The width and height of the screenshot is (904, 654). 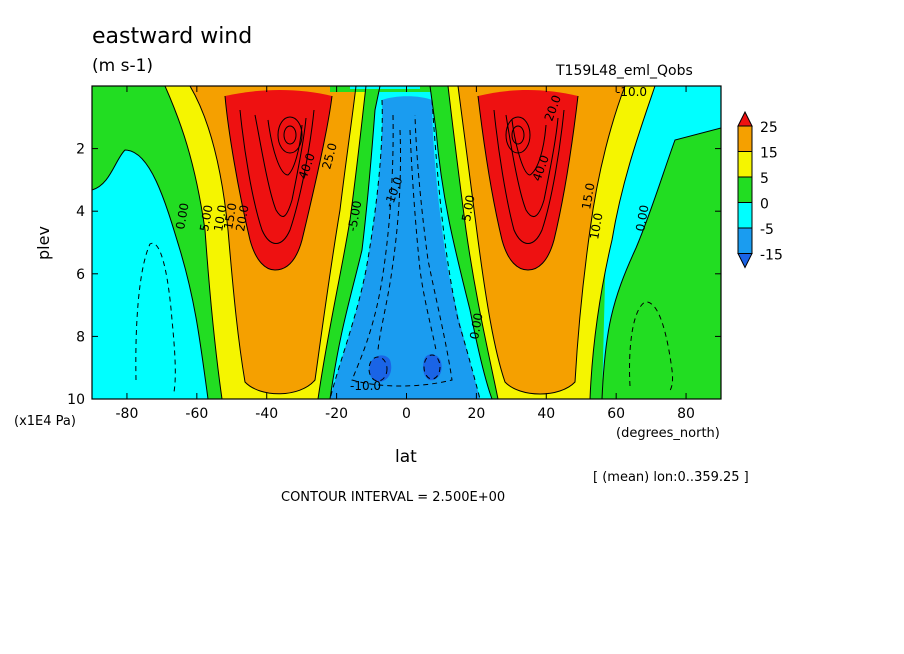 I want to click on colorbar-arrow-top, so click(x=745, y=118).